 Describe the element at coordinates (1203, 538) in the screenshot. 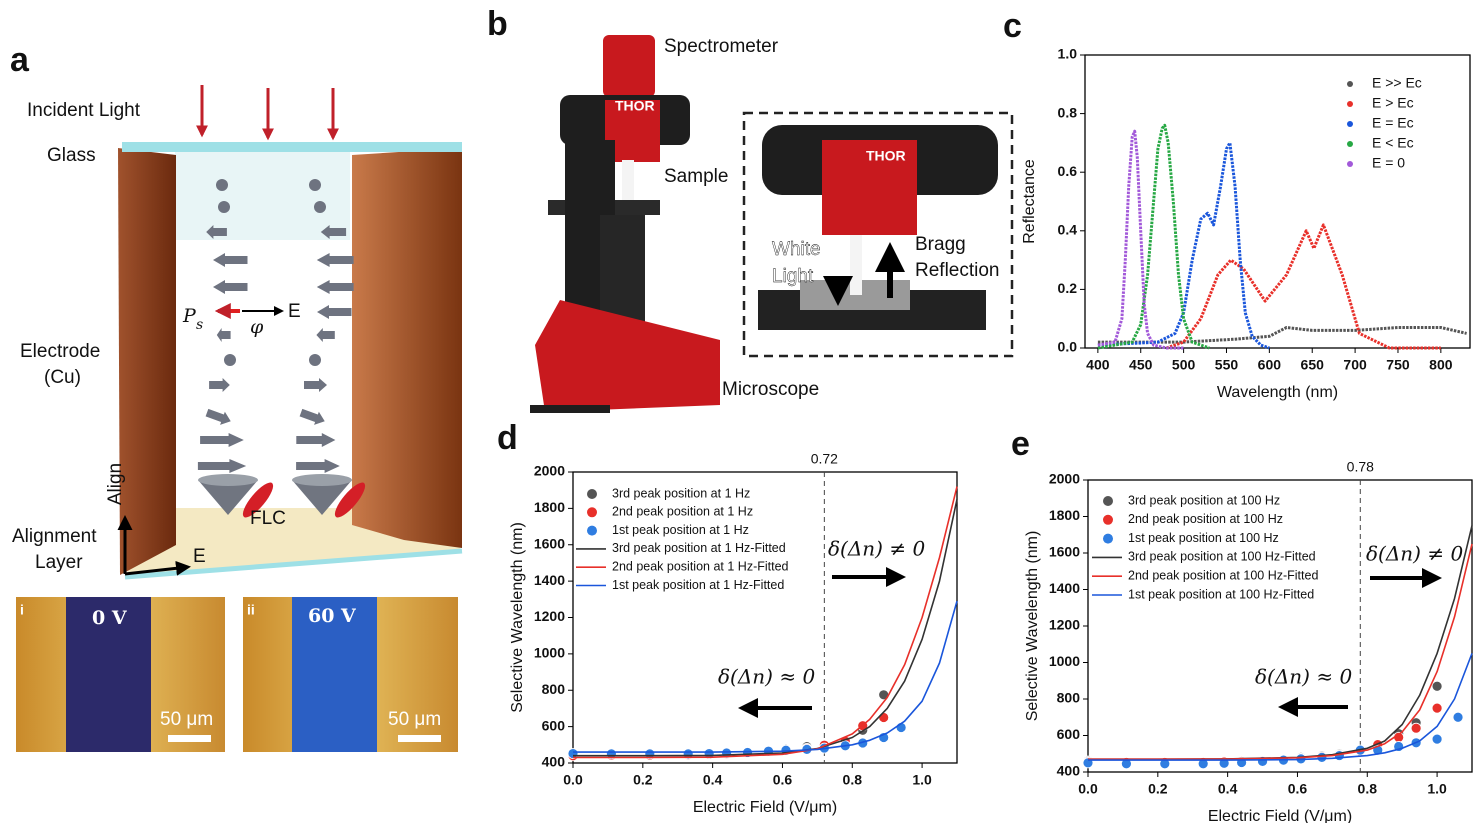

I see `legend-label: 1st peak position at 100 Hz` at that location.